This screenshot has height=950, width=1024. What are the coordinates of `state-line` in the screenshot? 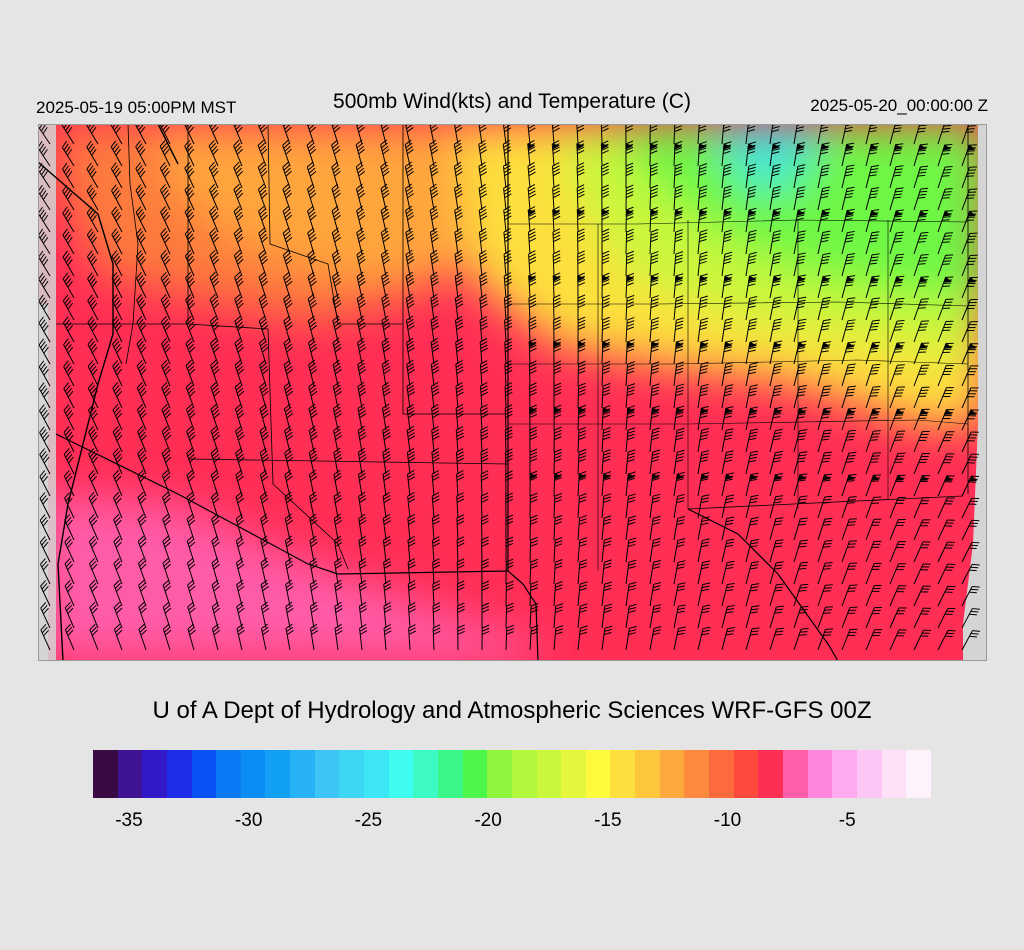 It's located at (310, 526).